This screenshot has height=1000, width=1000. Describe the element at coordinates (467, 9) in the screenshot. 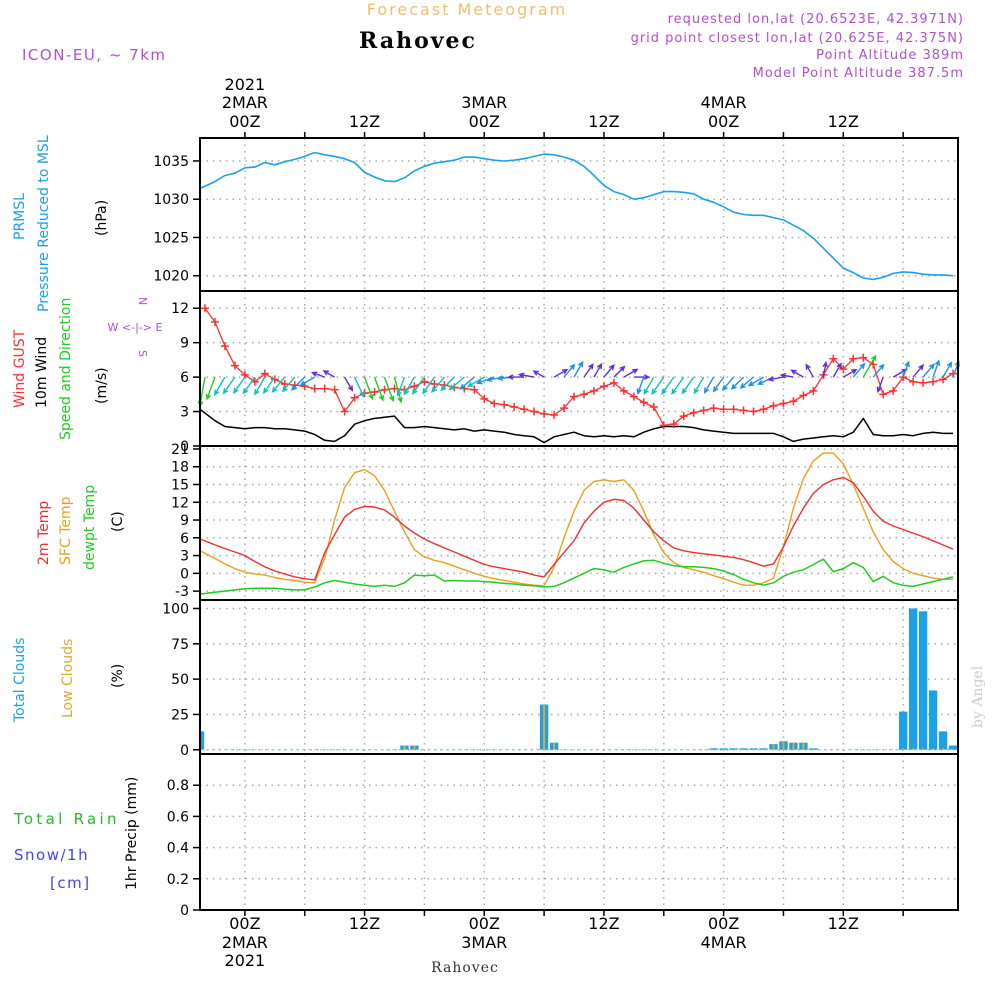

I see `chart-title: Forecast Meteogram` at that location.